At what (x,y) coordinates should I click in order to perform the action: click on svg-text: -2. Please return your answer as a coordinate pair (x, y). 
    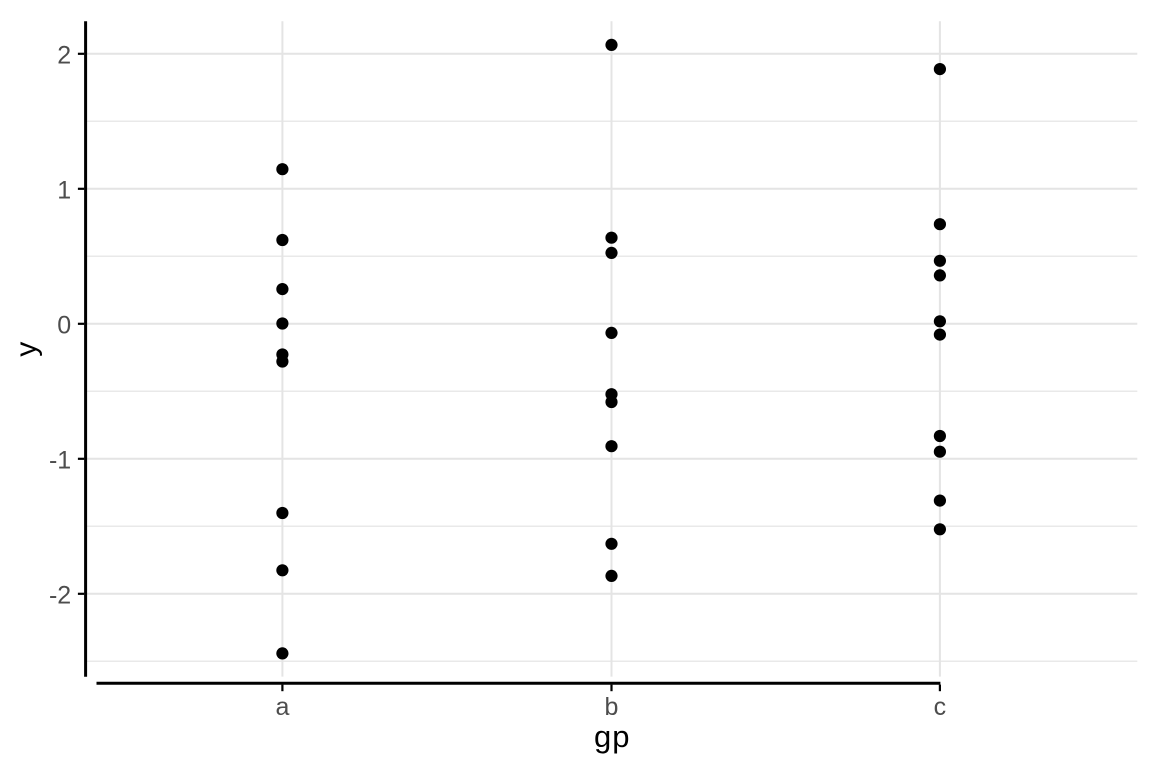
    Looking at the image, I should click on (60, 595).